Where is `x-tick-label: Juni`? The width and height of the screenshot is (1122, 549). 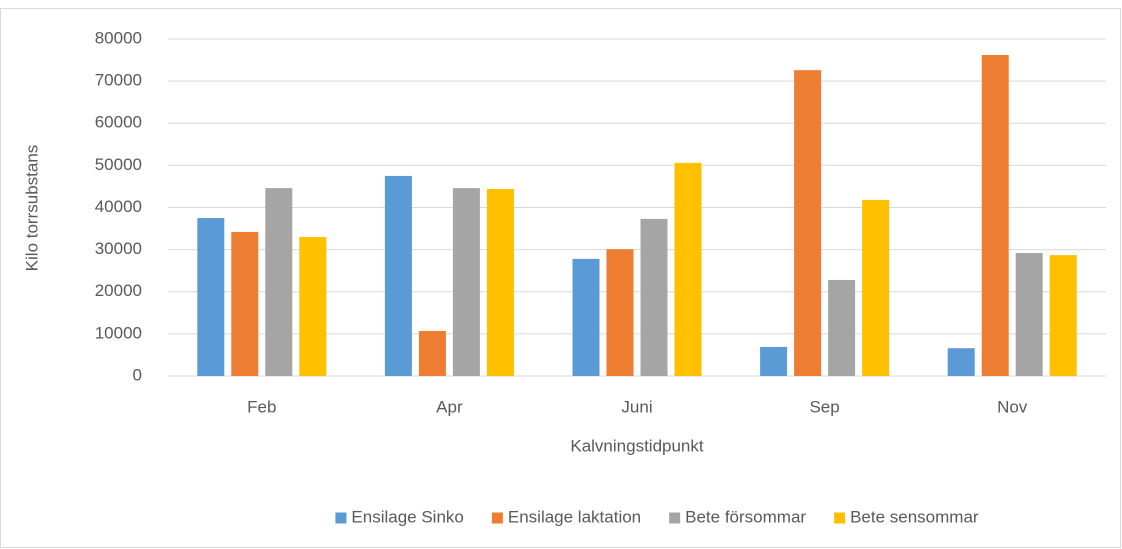 x-tick-label: Juni is located at coordinates (636, 406).